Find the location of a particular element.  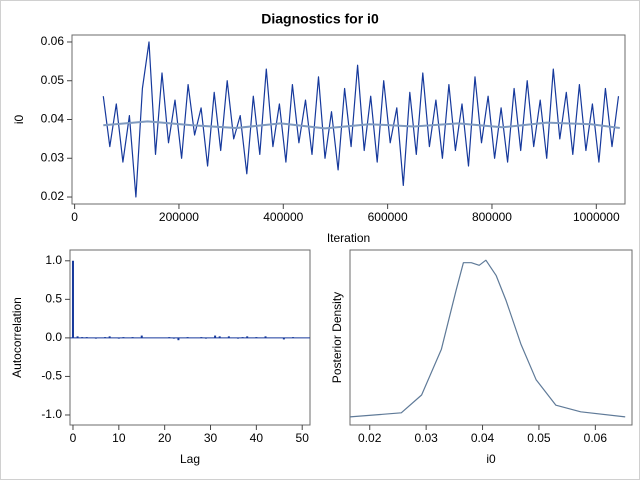

x-tick-label: 40 is located at coordinates (257, 438).